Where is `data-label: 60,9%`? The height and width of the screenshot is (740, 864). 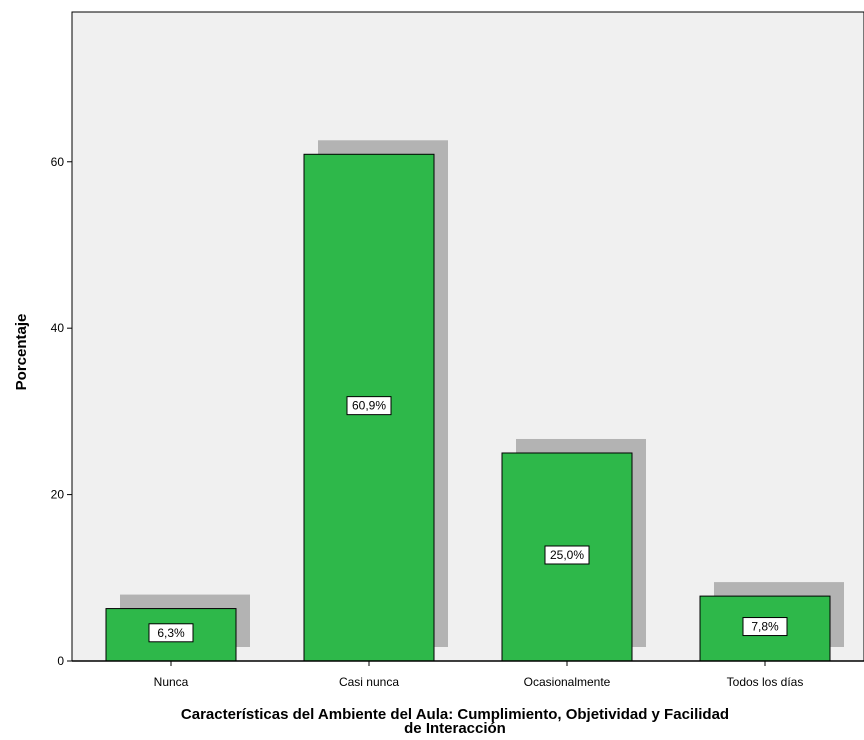
data-label: 60,9% is located at coordinates (369, 406).